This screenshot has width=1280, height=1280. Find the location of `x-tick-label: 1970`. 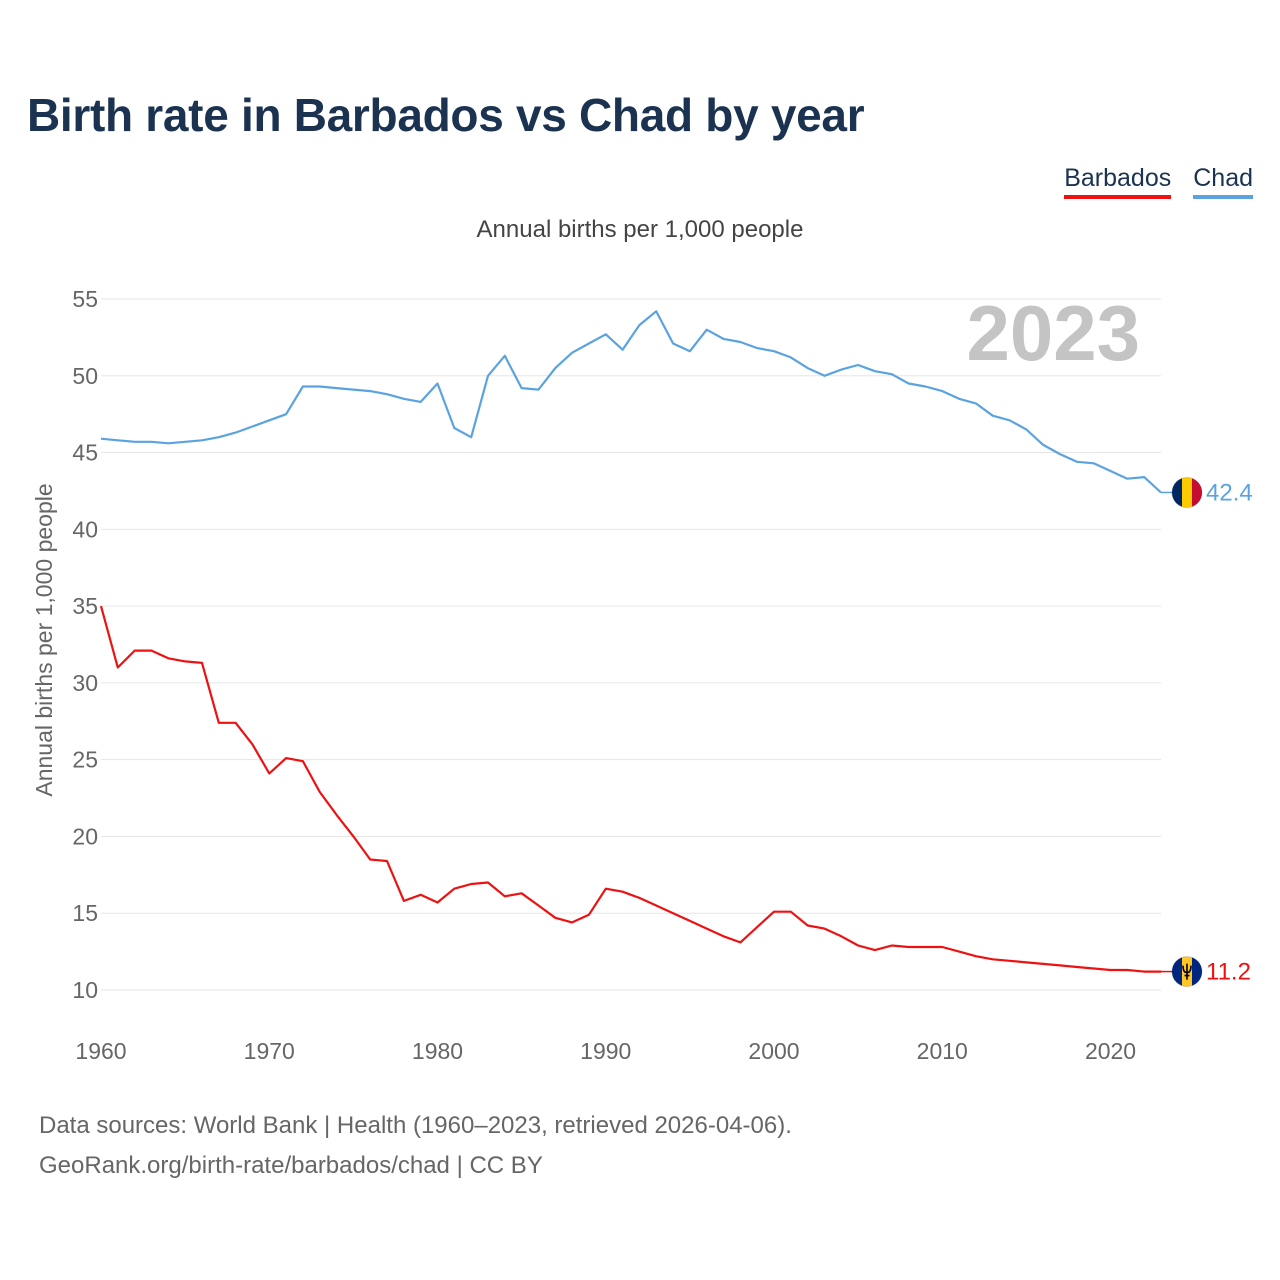

x-tick-label: 1970 is located at coordinates (269, 1051).